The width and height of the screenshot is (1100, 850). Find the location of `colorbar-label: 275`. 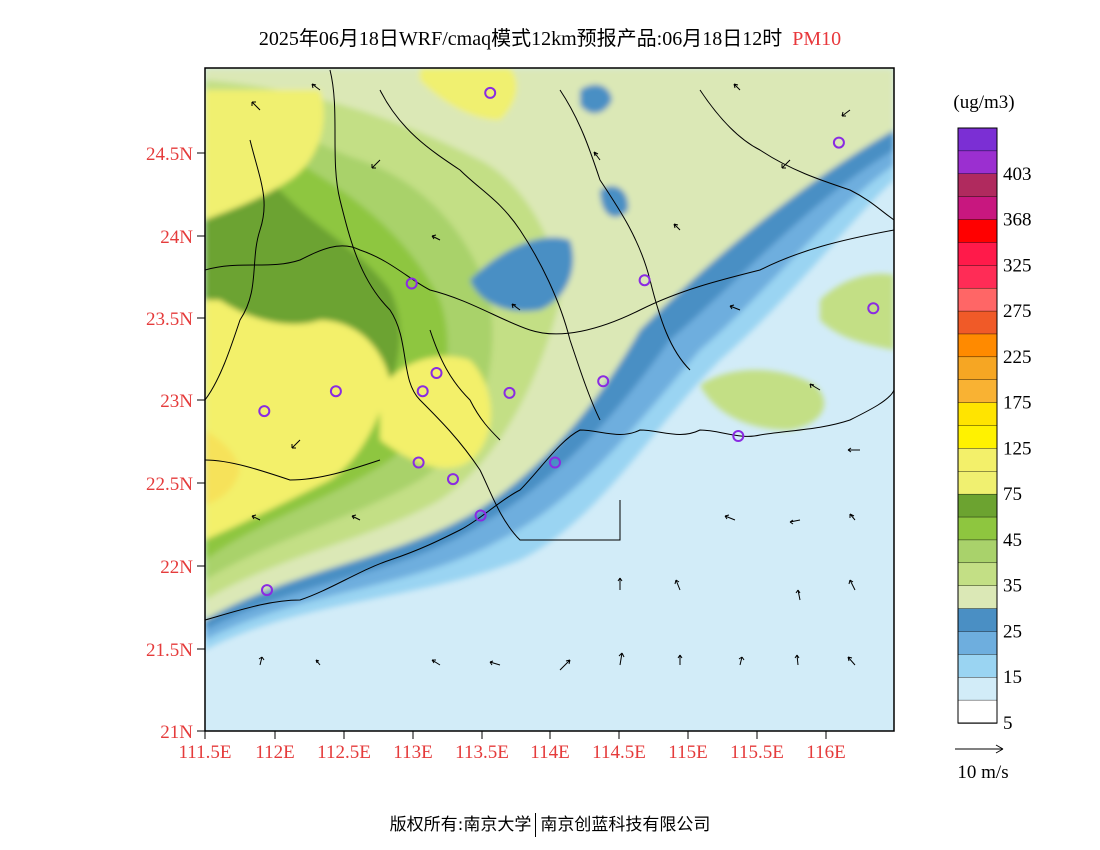

colorbar-label: 275 is located at coordinates (1017, 311).